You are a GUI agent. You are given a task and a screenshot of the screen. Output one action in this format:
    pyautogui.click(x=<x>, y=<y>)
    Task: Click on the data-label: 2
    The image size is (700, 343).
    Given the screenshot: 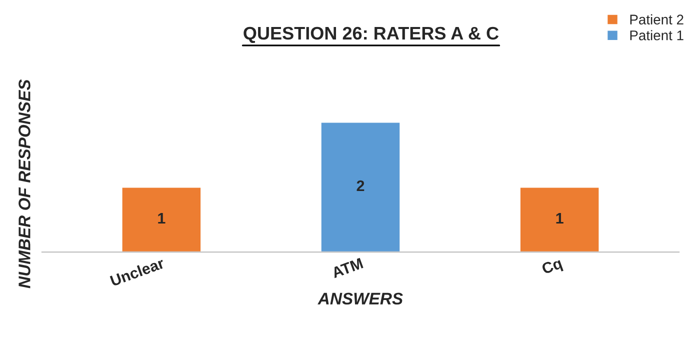 What is the action you would take?
    pyautogui.click(x=360, y=186)
    